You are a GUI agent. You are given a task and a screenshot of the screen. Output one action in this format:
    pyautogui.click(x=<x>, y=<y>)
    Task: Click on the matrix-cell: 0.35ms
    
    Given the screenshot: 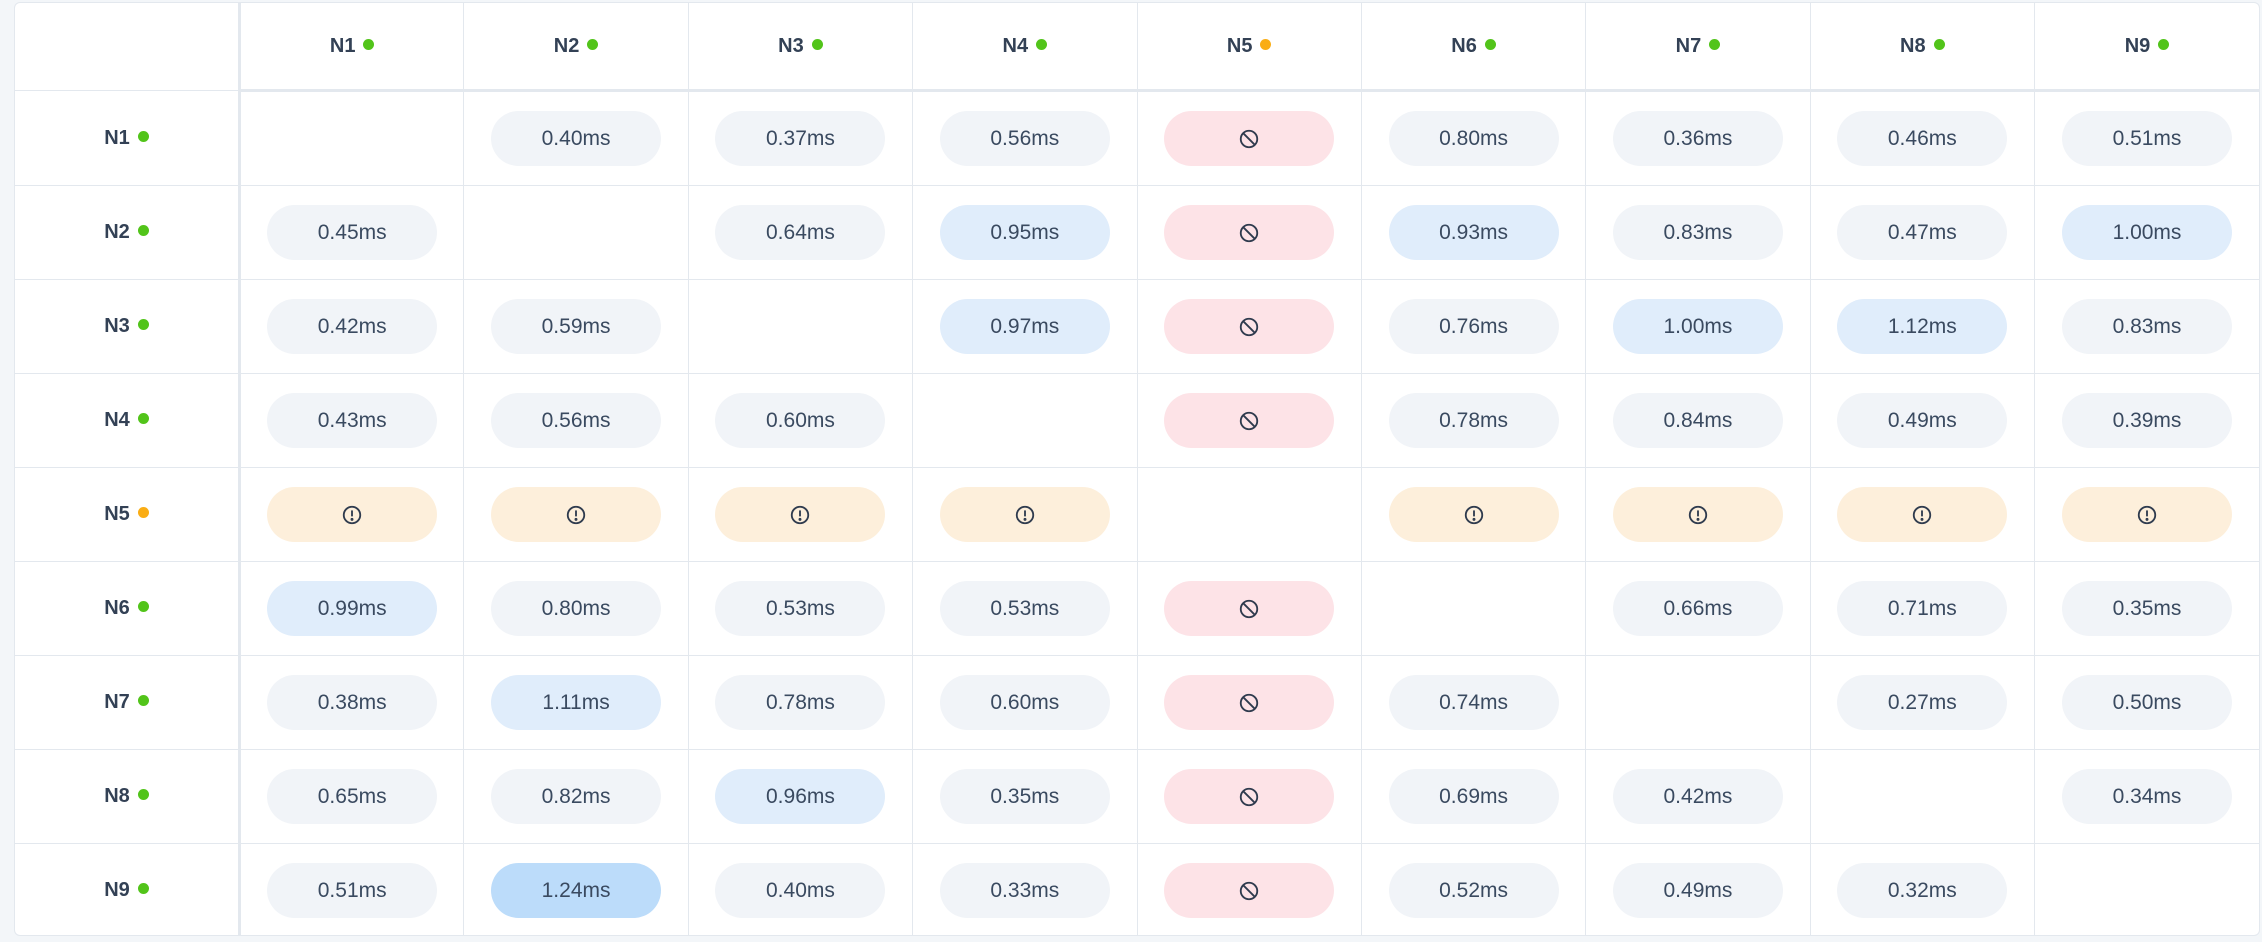 What is the action you would take?
    pyautogui.click(x=1025, y=796)
    